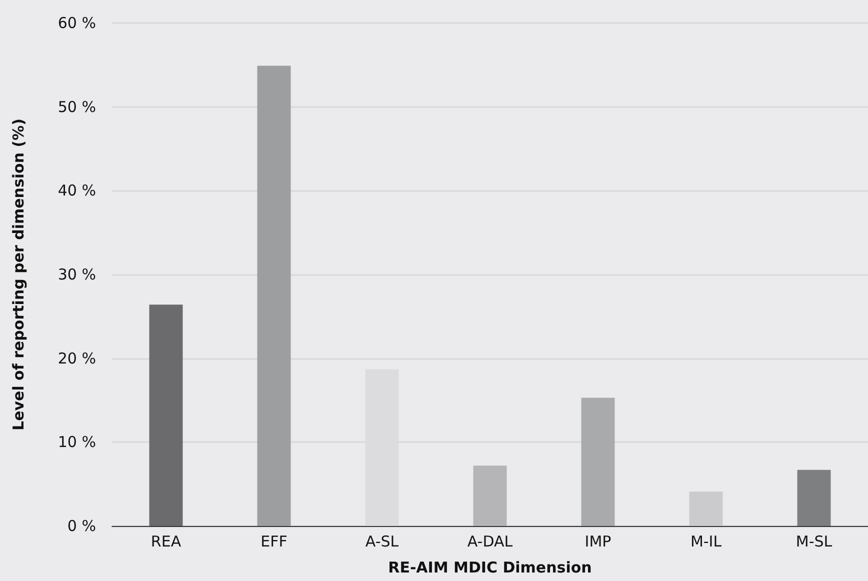 This screenshot has width=868, height=581. I want to click on y-tick-label: 40 %, so click(77, 191).